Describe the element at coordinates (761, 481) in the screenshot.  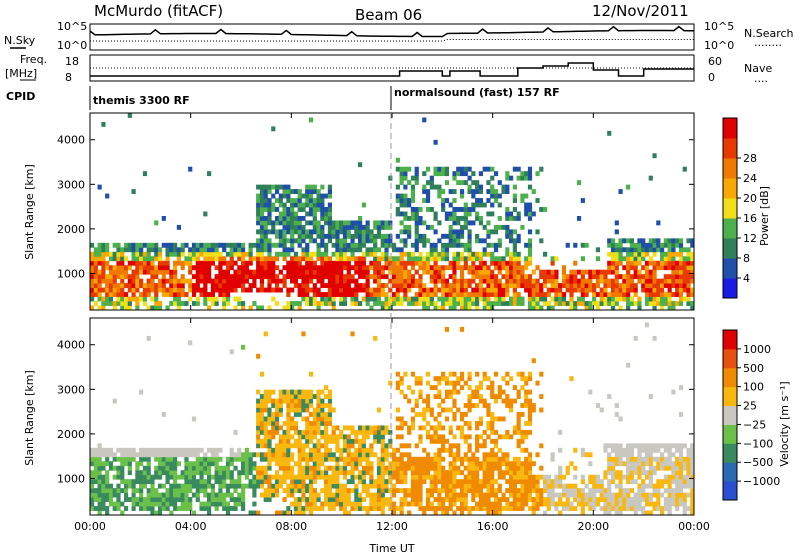
I see `velocity-colorbar-tick: −1000` at that location.